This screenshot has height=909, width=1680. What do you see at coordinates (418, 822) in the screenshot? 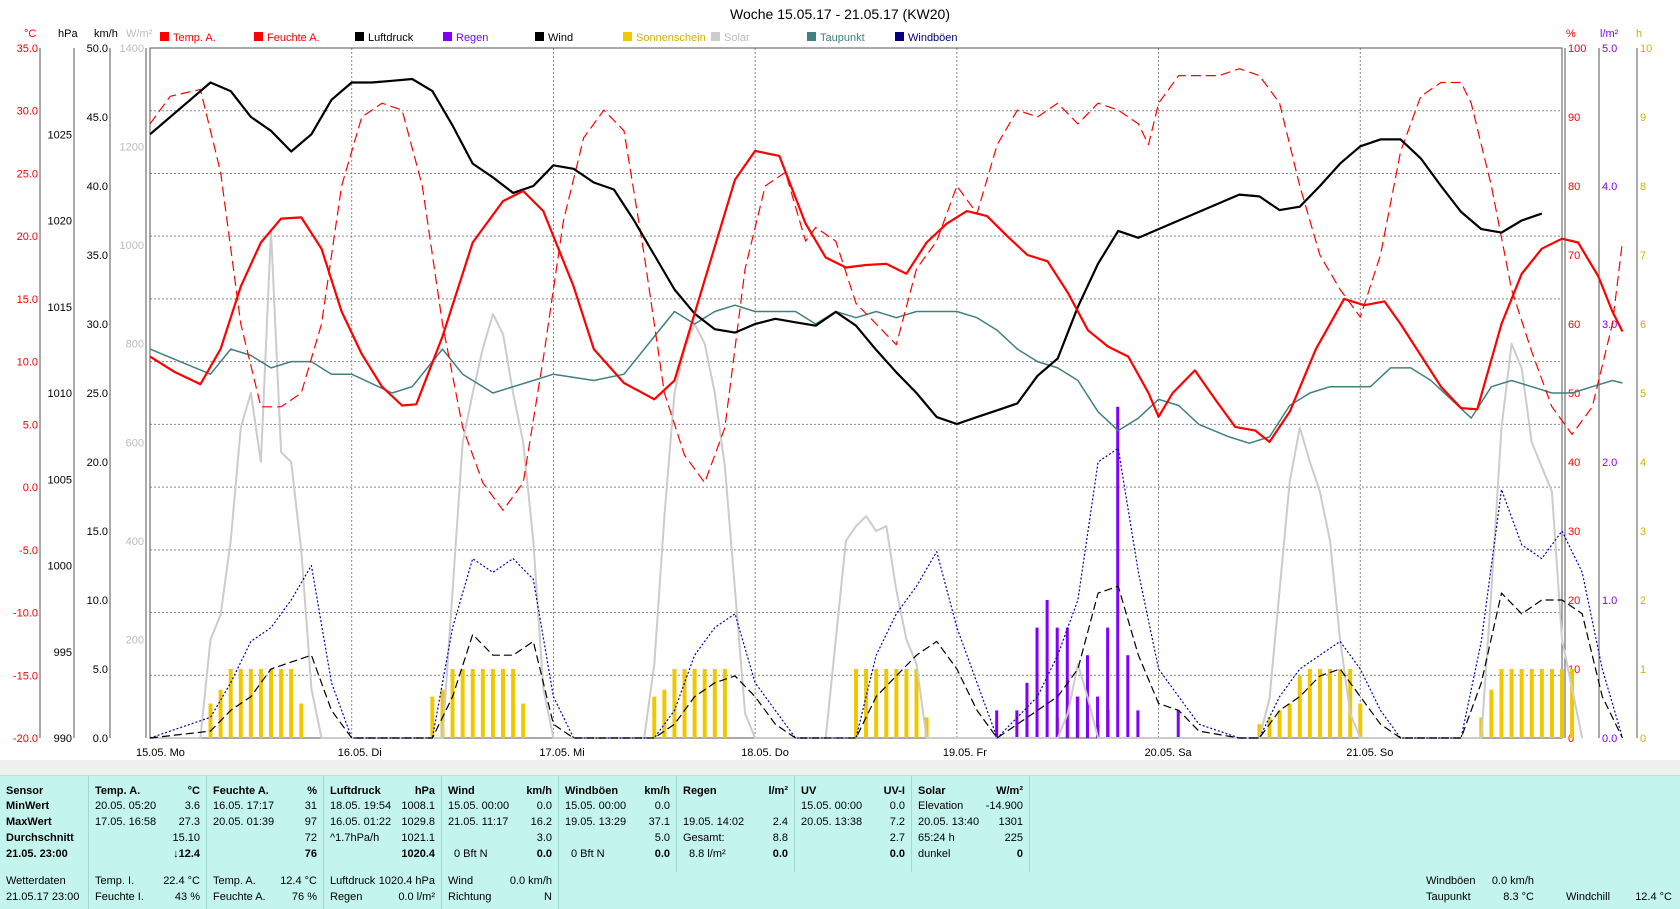
I see `press-max-value: 1029.8` at bounding box center [418, 822].